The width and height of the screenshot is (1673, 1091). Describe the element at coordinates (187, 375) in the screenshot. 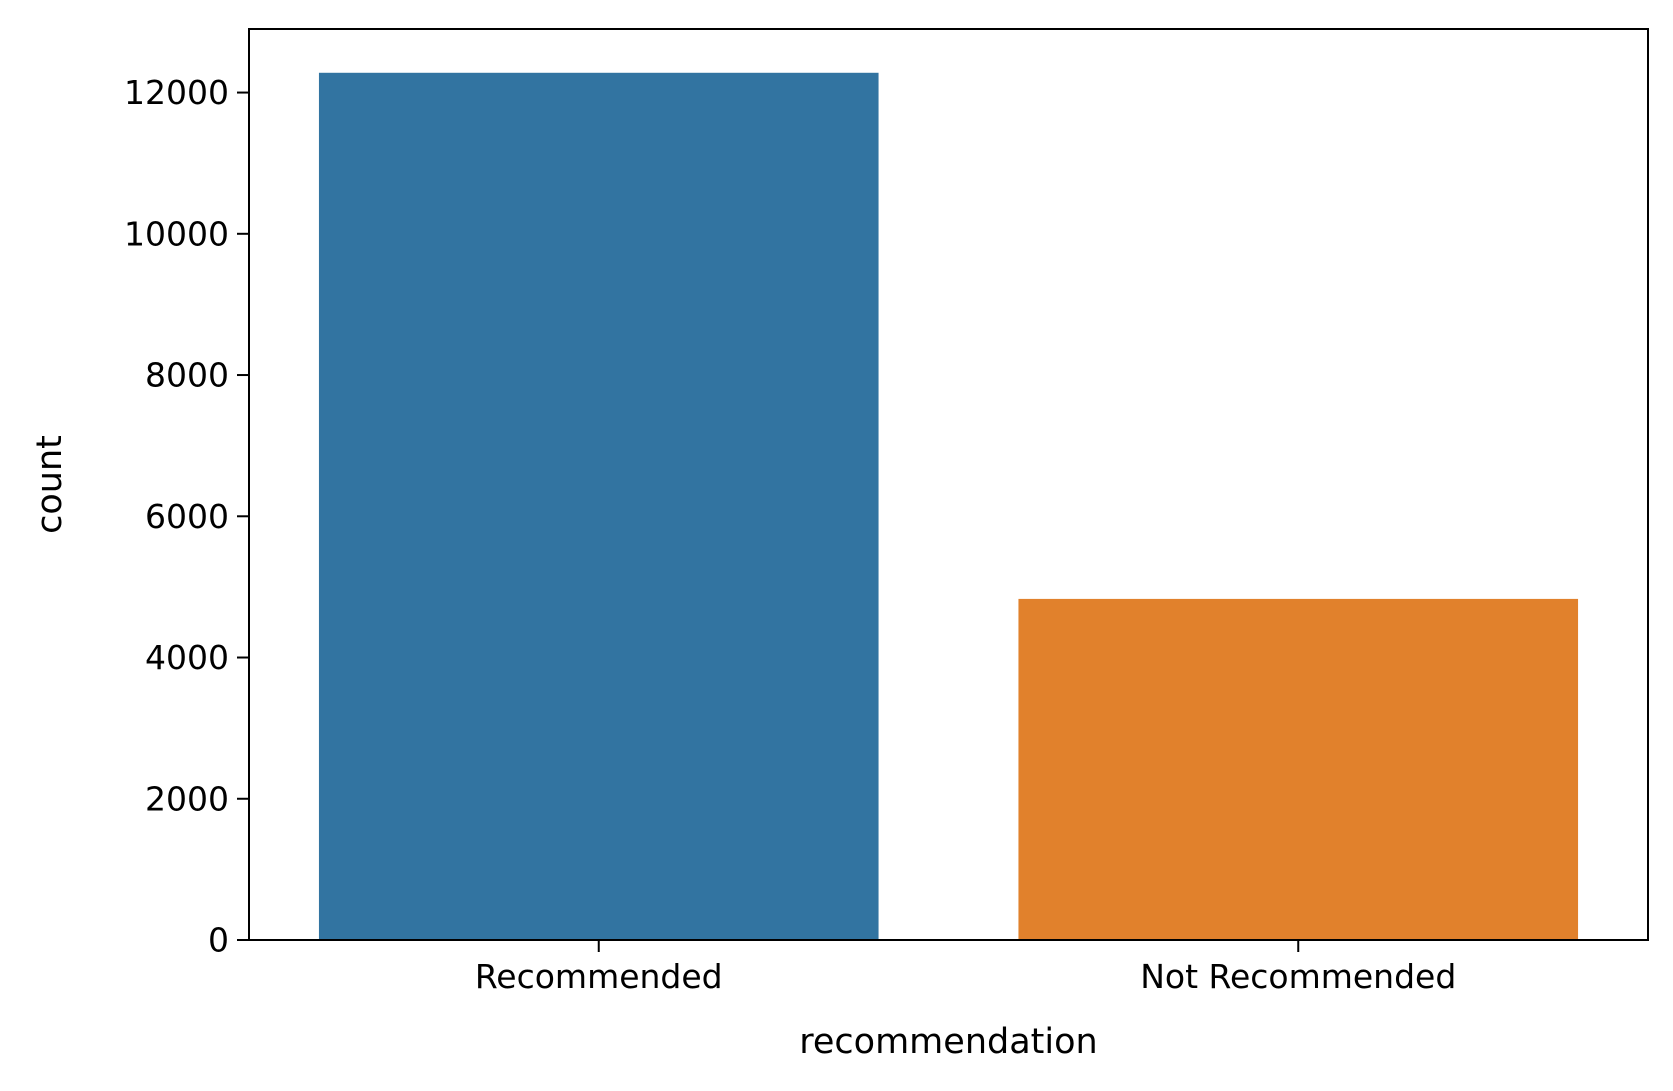

I see `y-tick-label: 8000` at that location.